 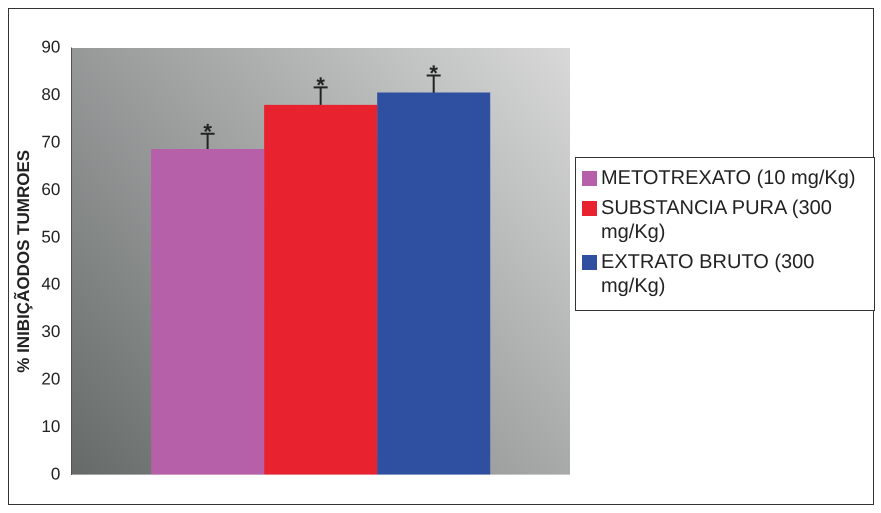 I want to click on y-tick-label: 90, so click(x=50, y=47).